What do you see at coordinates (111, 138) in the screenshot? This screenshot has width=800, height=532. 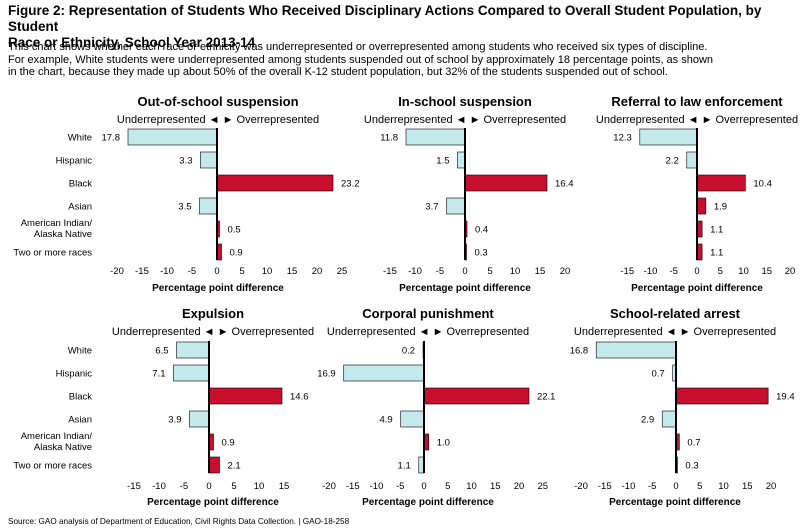 I see `value-label: 17.8` at bounding box center [111, 138].